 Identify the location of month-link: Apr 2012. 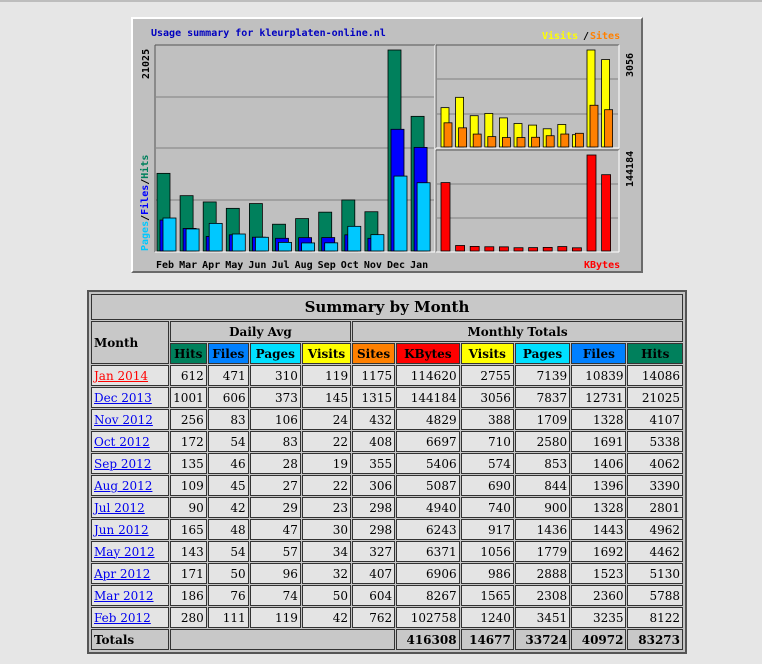
(122, 573).